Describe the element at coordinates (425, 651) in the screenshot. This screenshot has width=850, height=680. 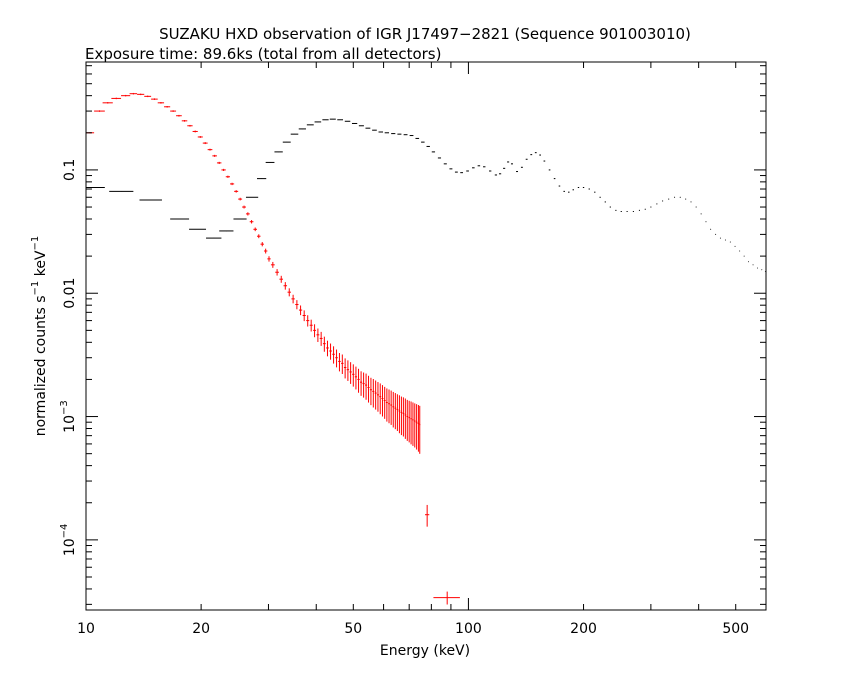
I see `x-axis-label: Energy (keV)` at that location.